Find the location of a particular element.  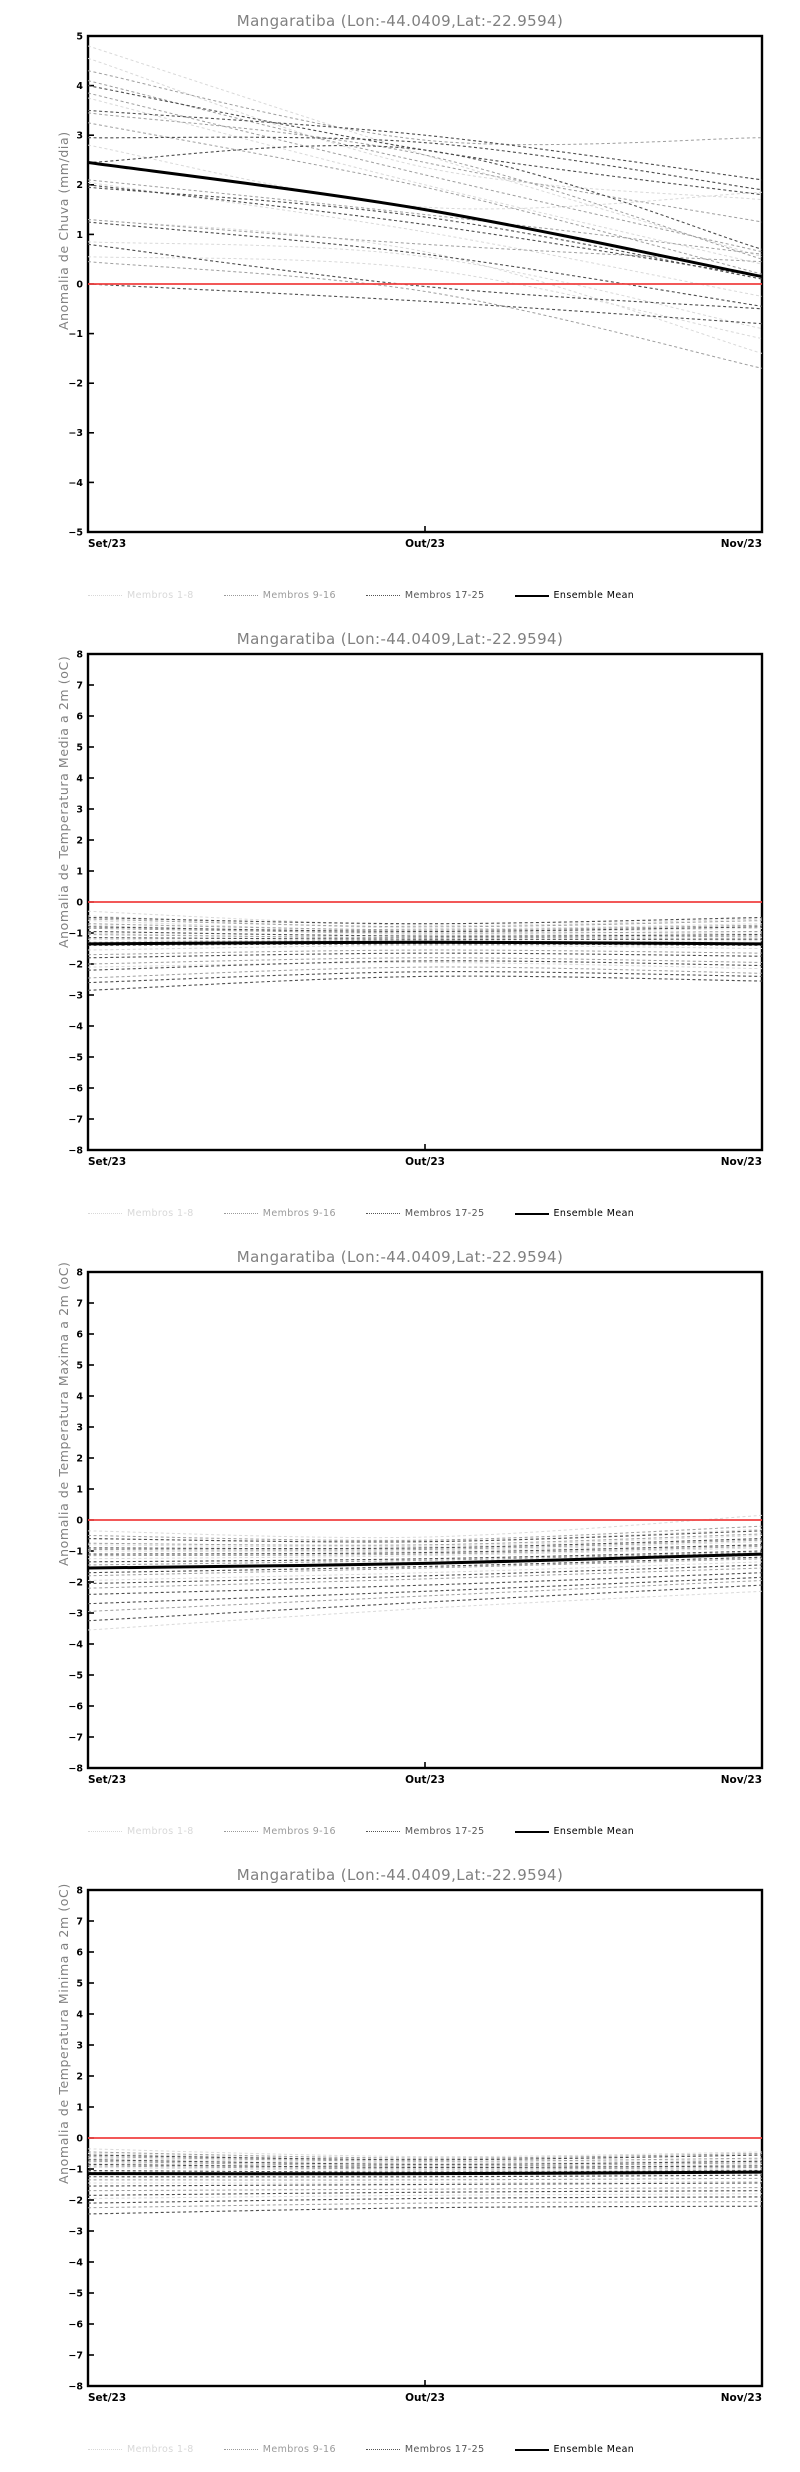

svg-text: 6 is located at coordinates (79, 1952).